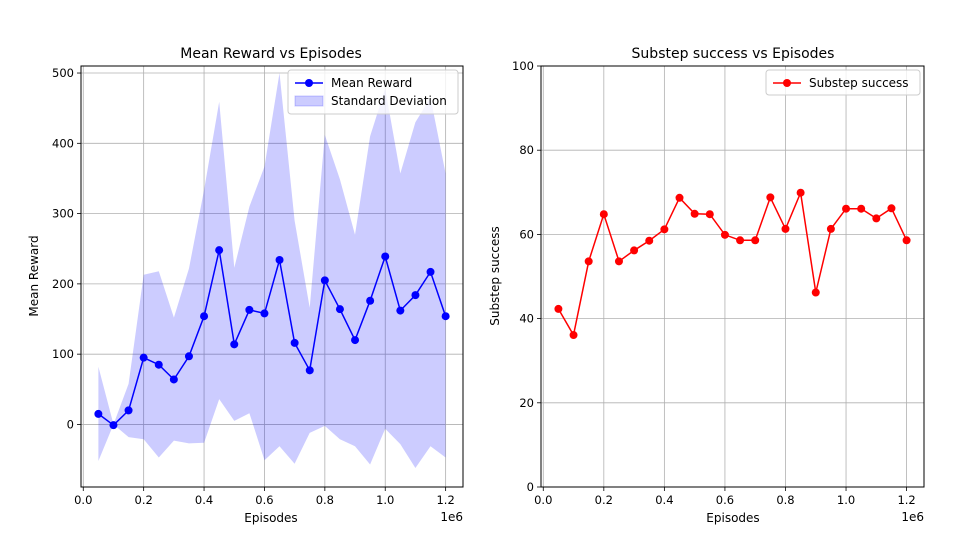 This screenshot has width=960, height=543. I want to click on y-axis-label: Mean Reward, so click(34, 275).